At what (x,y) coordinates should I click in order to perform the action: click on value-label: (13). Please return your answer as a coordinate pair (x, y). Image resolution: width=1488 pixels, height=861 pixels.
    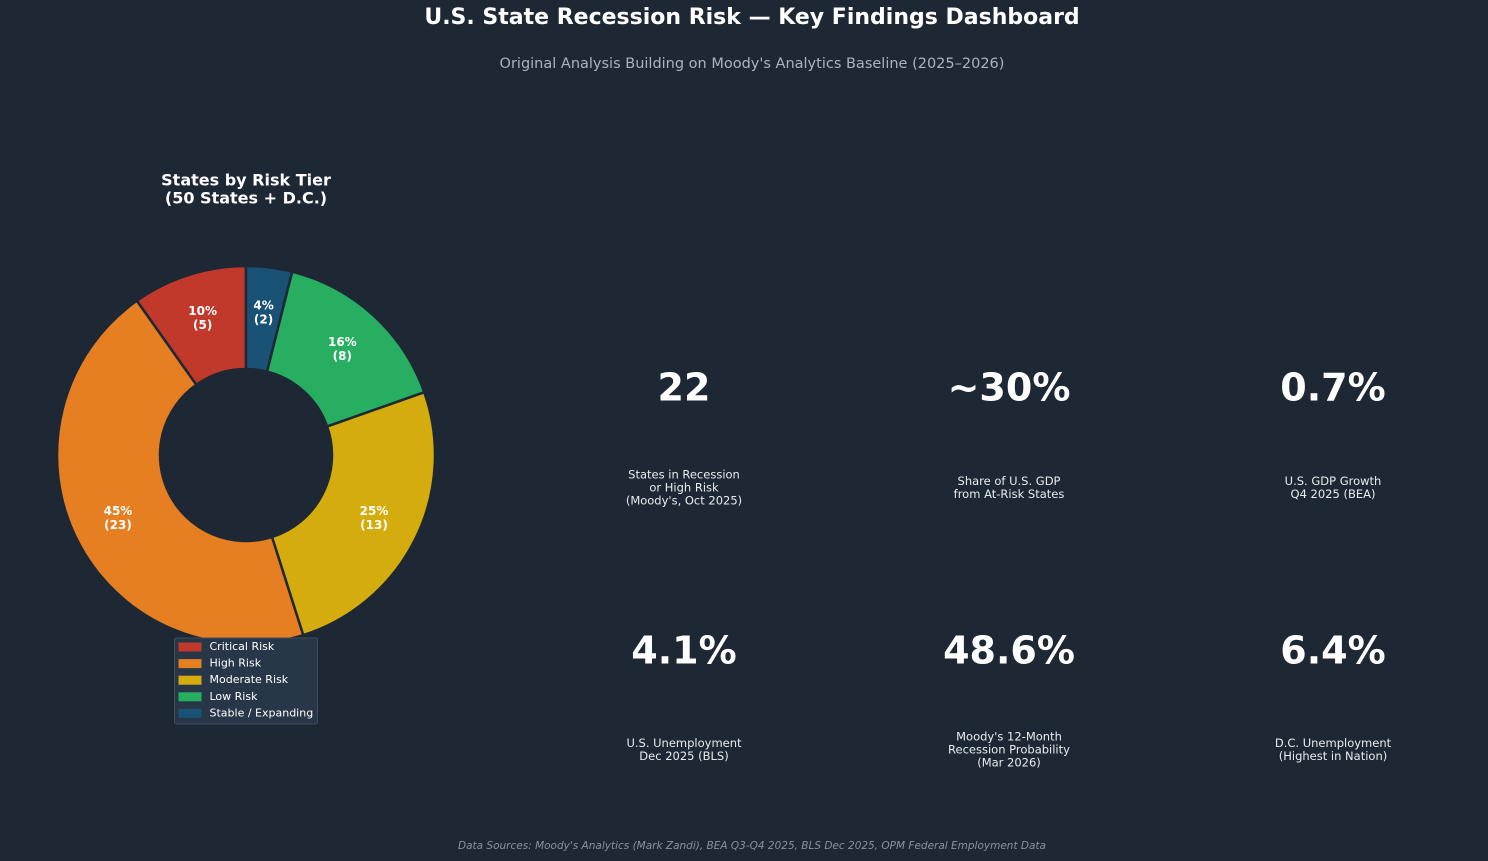
    Looking at the image, I should click on (374, 525).